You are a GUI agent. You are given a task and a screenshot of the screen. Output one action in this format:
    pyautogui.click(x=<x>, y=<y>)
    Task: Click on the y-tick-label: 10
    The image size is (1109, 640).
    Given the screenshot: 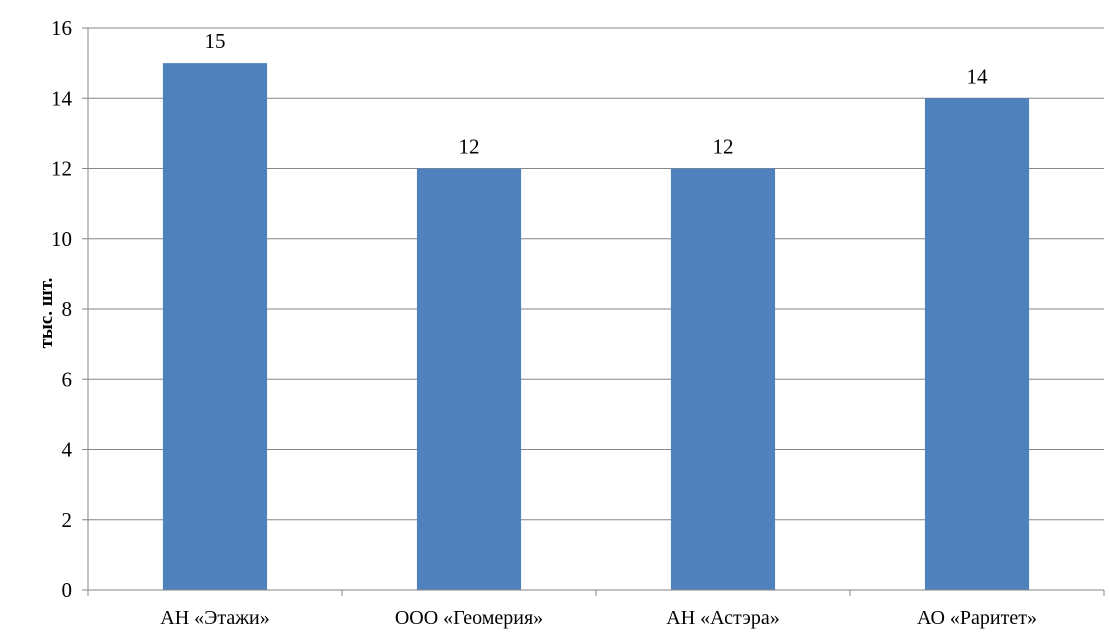 What is the action you would take?
    pyautogui.click(x=61, y=239)
    